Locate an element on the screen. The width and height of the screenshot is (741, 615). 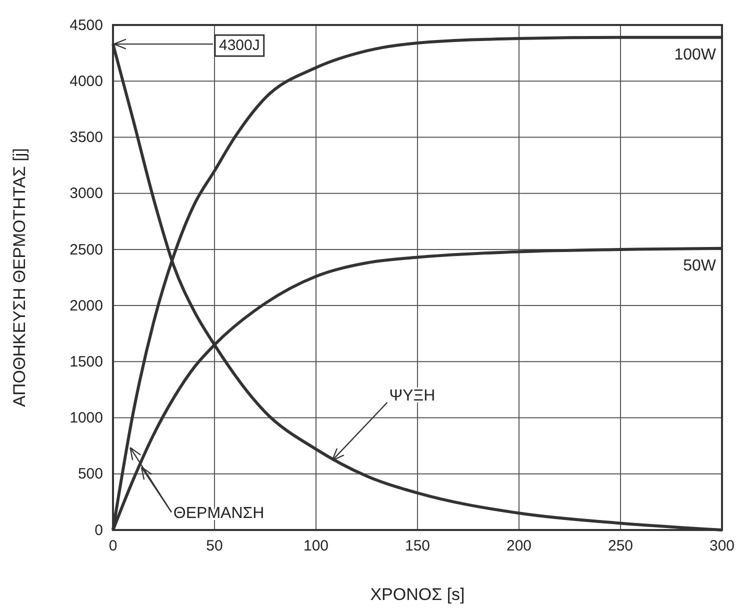
annotation: 4300J is located at coordinates (239, 45).